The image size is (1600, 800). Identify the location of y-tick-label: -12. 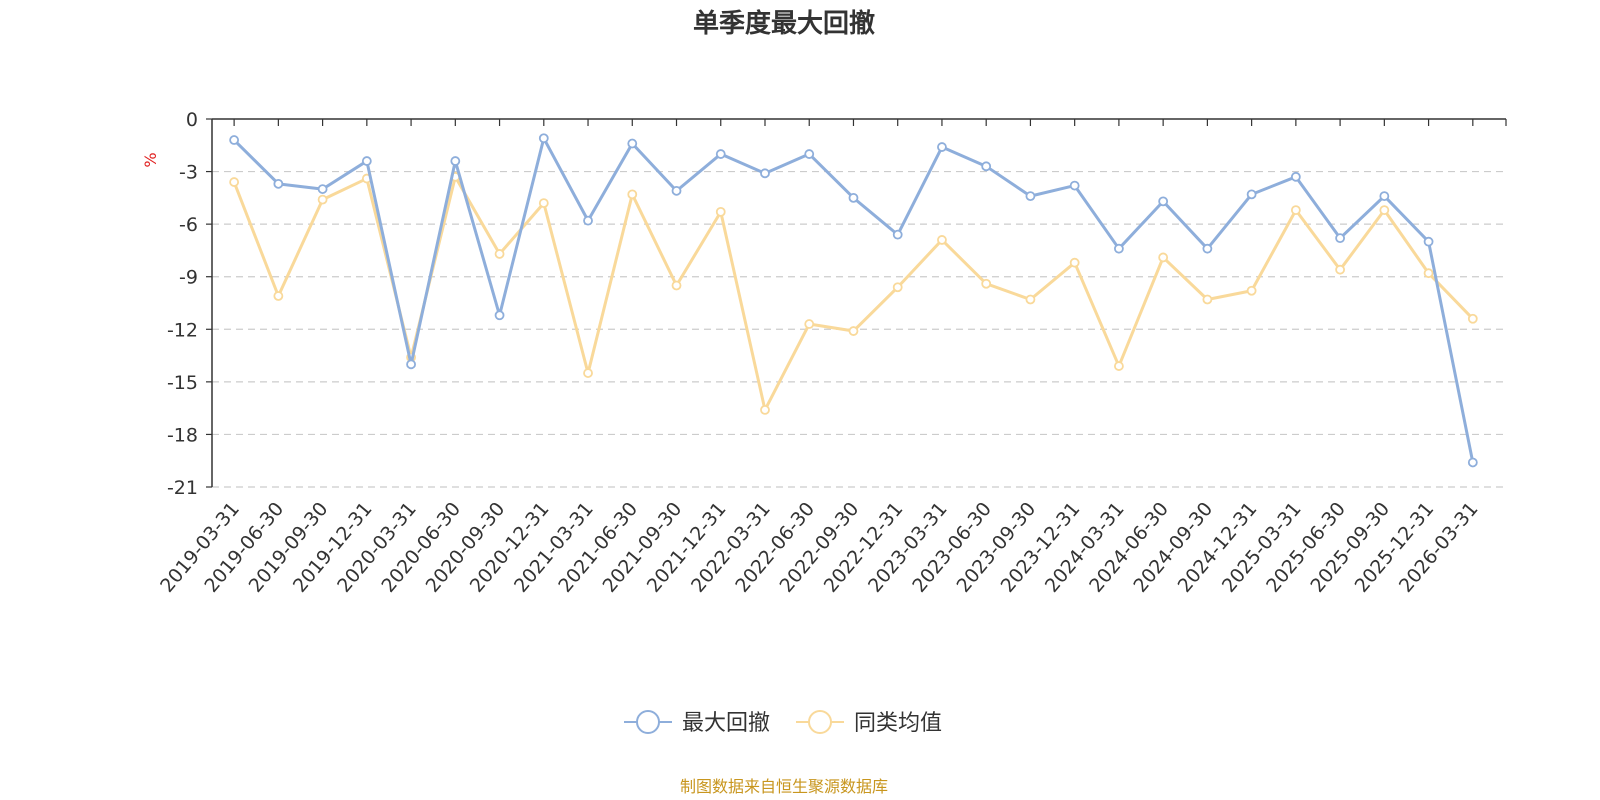
(182, 330).